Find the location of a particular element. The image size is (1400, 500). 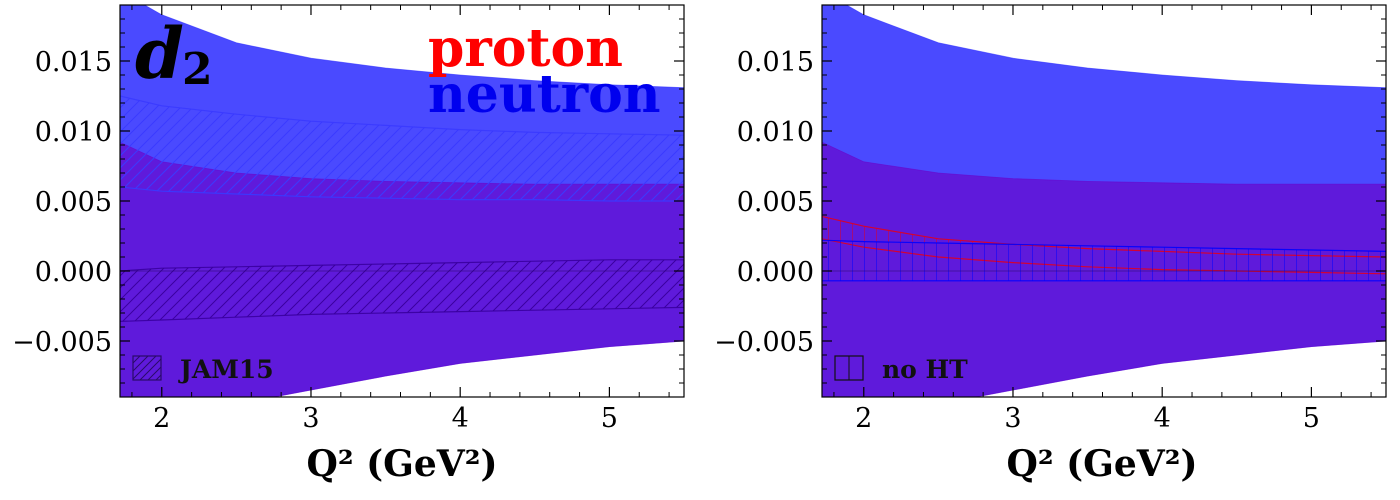

right-legend: no HT is located at coordinates (901, 369).